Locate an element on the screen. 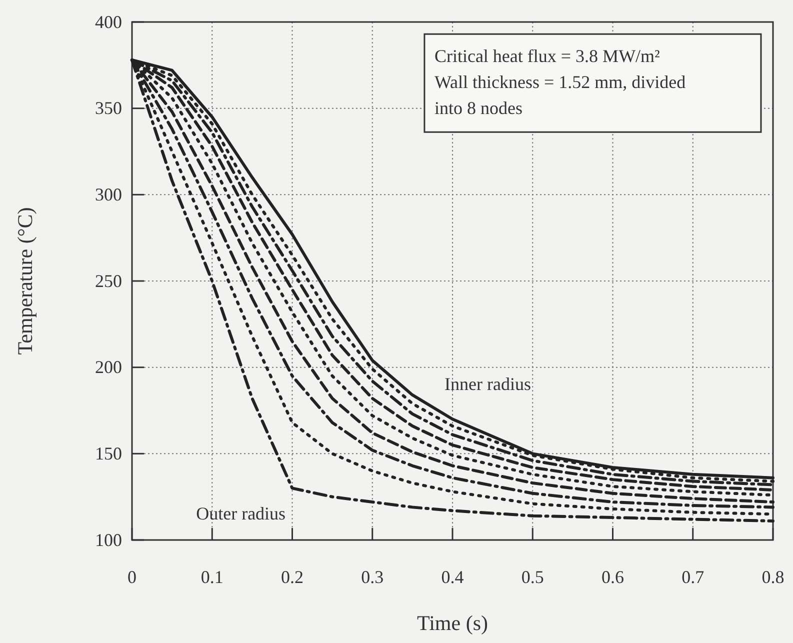 This screenshot has width=793, height=643. y-tick-label: 200 is located at coordinates (108, 367).